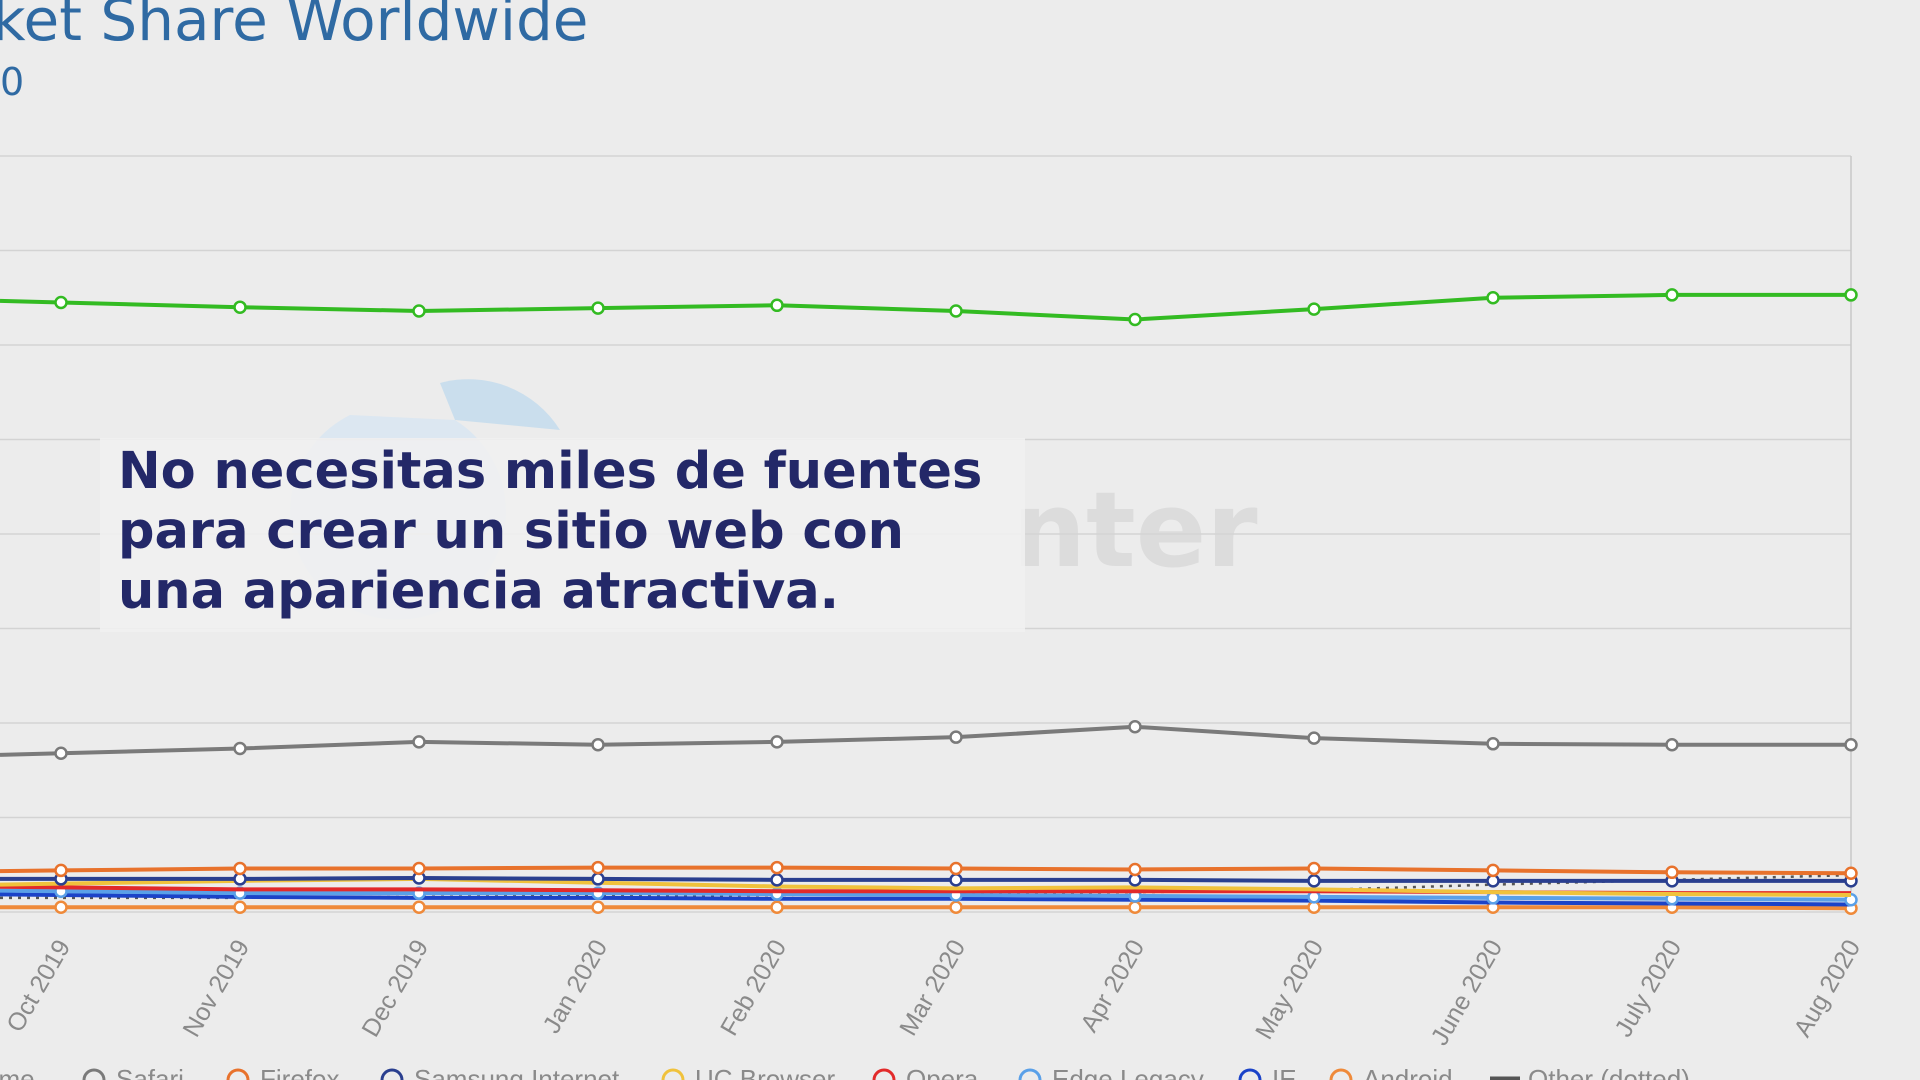  I want to click on legend-item: UC Browser, so click(748, 1072).